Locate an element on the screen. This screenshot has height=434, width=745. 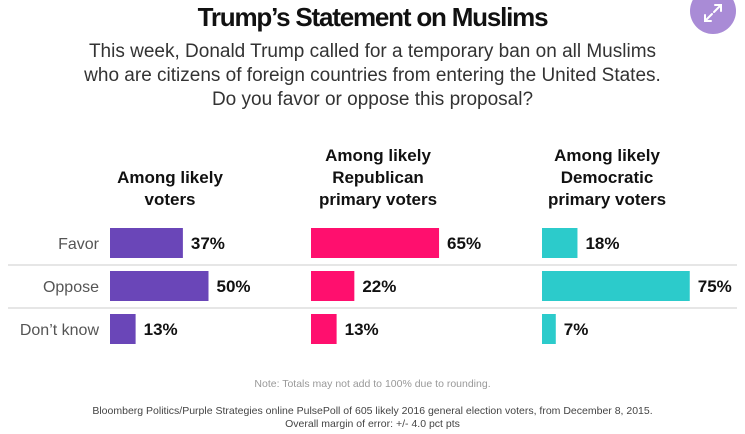
data-label: 65% is located at coordinates (464, 243).